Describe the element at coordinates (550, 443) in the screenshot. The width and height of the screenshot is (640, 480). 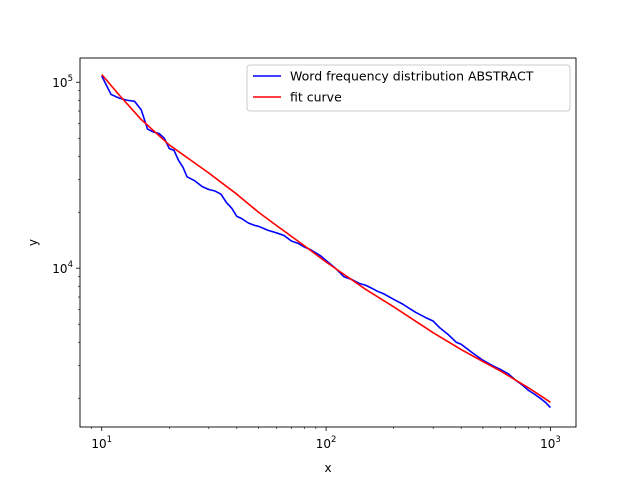
I see `x-tick-label-3: 10³` at that location.